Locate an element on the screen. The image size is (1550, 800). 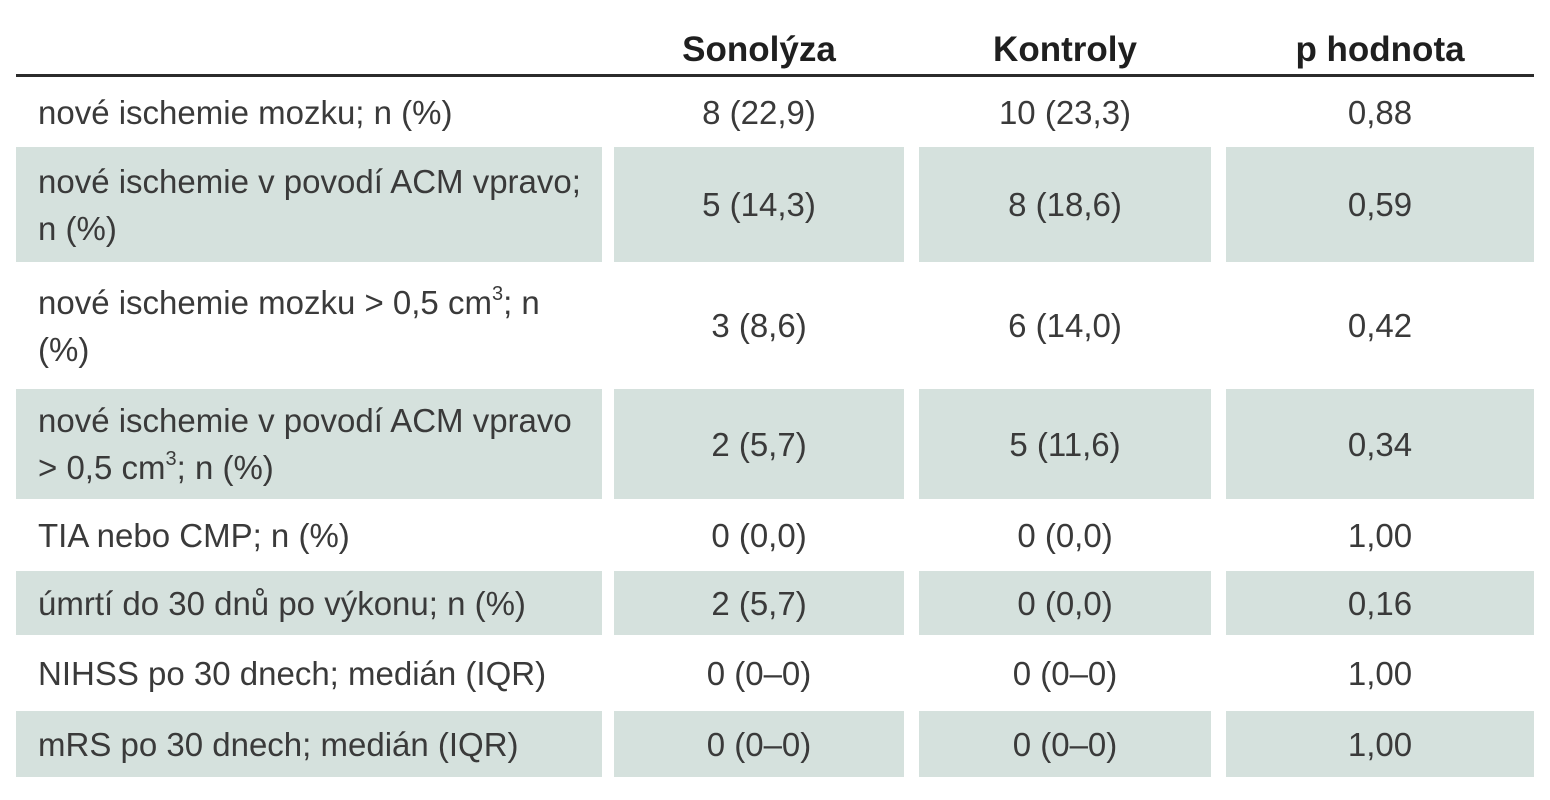
row-label: mRS po 30 dnech; medián (IQR) is located at coordinates (278, 744).